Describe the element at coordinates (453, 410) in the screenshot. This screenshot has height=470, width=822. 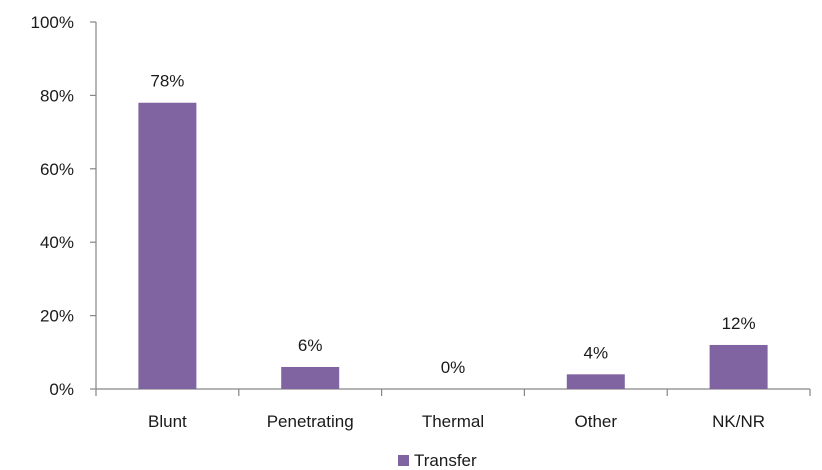
I see `x-axis: Blunt Penetrating Thermal Other NK/NR` at that location.